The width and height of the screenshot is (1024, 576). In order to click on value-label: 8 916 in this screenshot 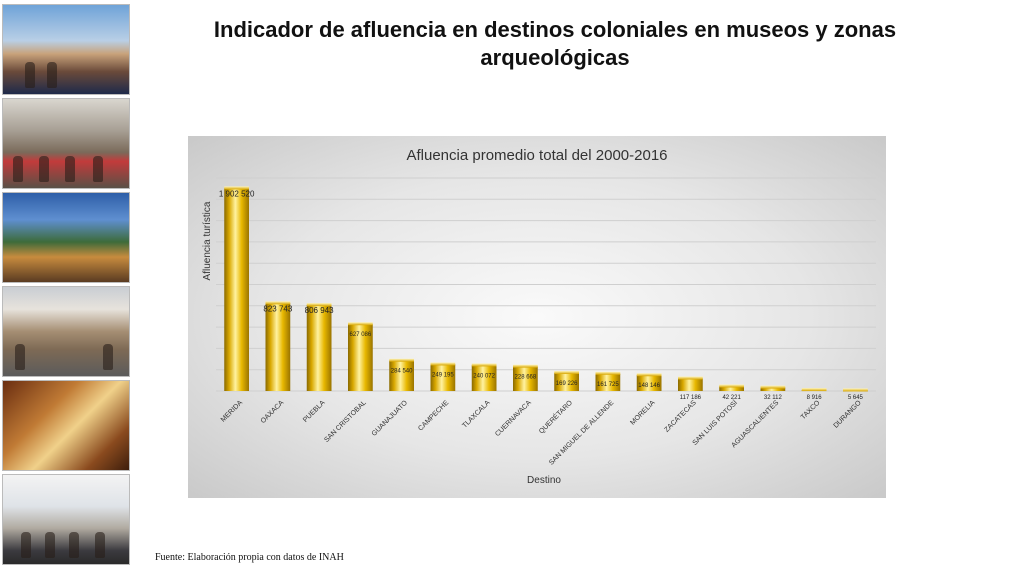, I will do `click(815, 398)`.